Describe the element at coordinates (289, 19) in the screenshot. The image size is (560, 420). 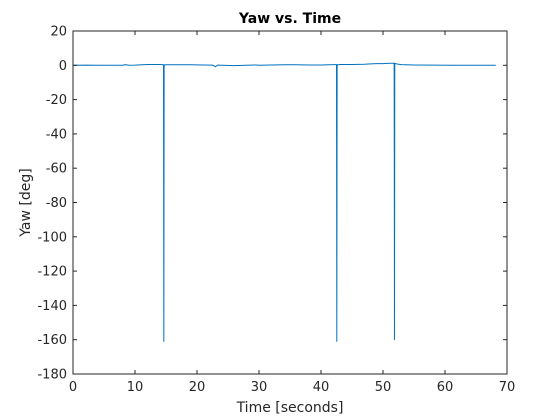
I see `chart-title: Yaw vs. Time` at that location.